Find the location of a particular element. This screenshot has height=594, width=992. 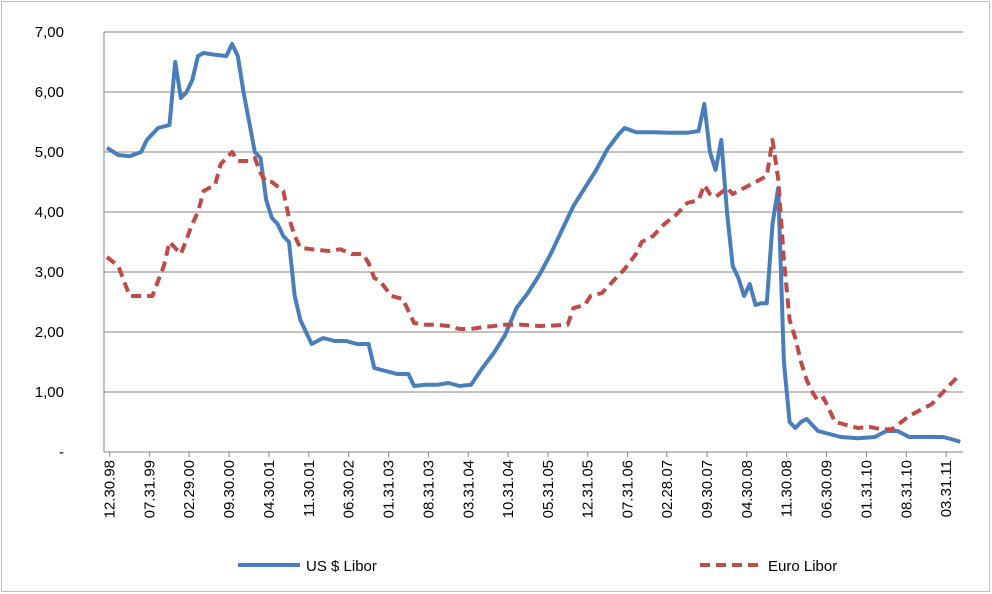

x-tick-label: 11.30.01 is located at coordinates (309, 488).